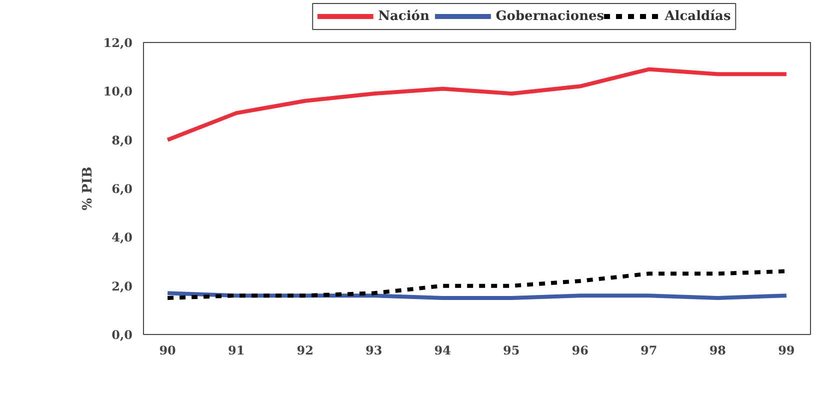 The image size is (837, 410). I want to click on line-series, so click(477, 104).